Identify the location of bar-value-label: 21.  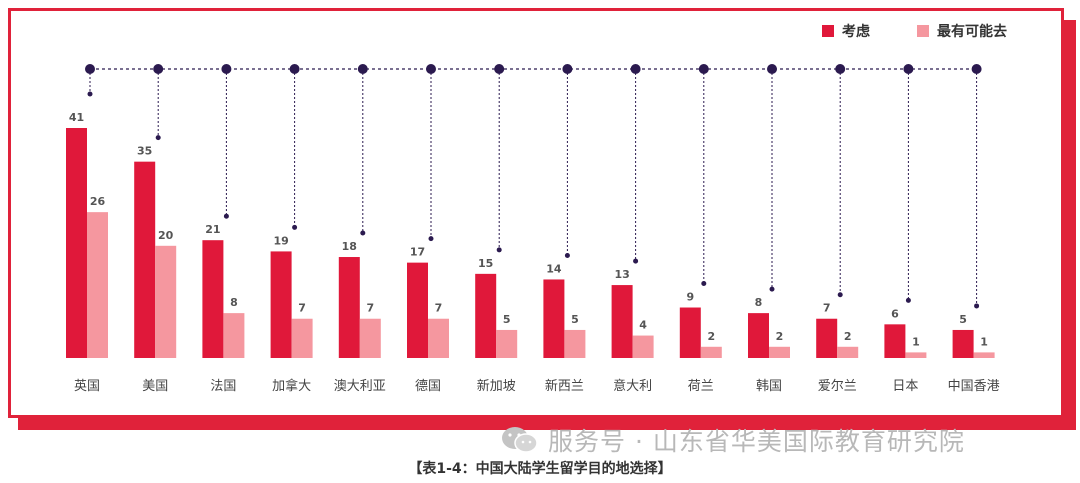
(212, 229).